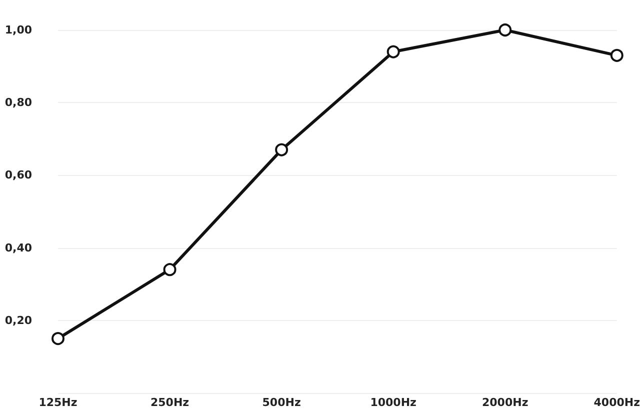  Describe the element at coordinates (170, 402) in the screenshot. I see `x-tick-label: 250Hz` at that location.